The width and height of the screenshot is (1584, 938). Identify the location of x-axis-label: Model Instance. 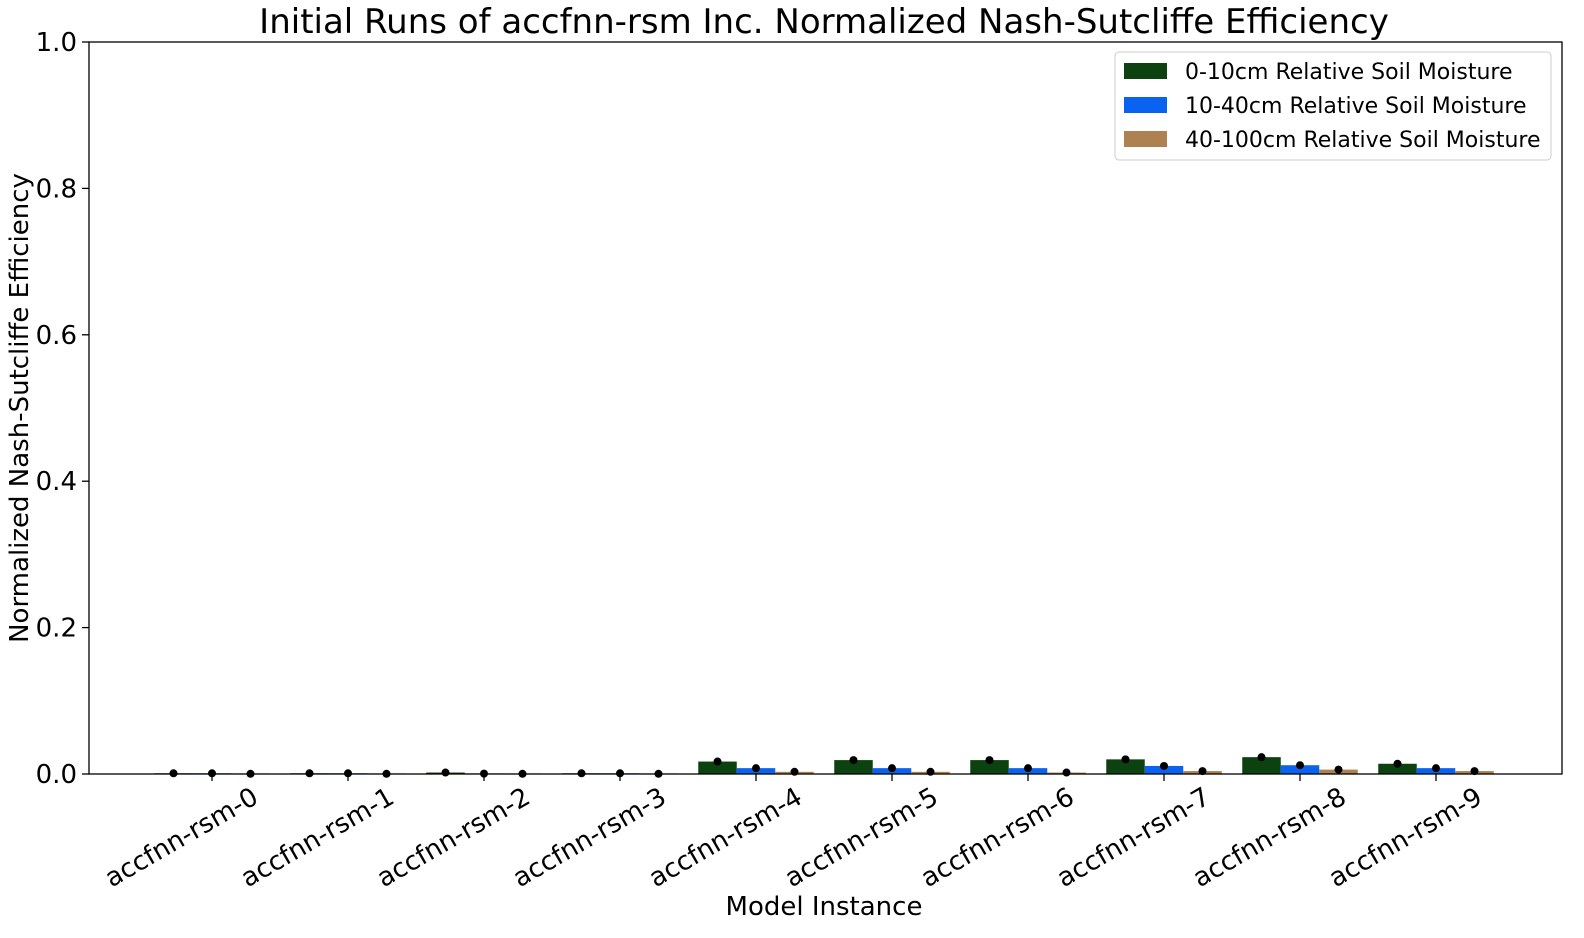
(824, 907).